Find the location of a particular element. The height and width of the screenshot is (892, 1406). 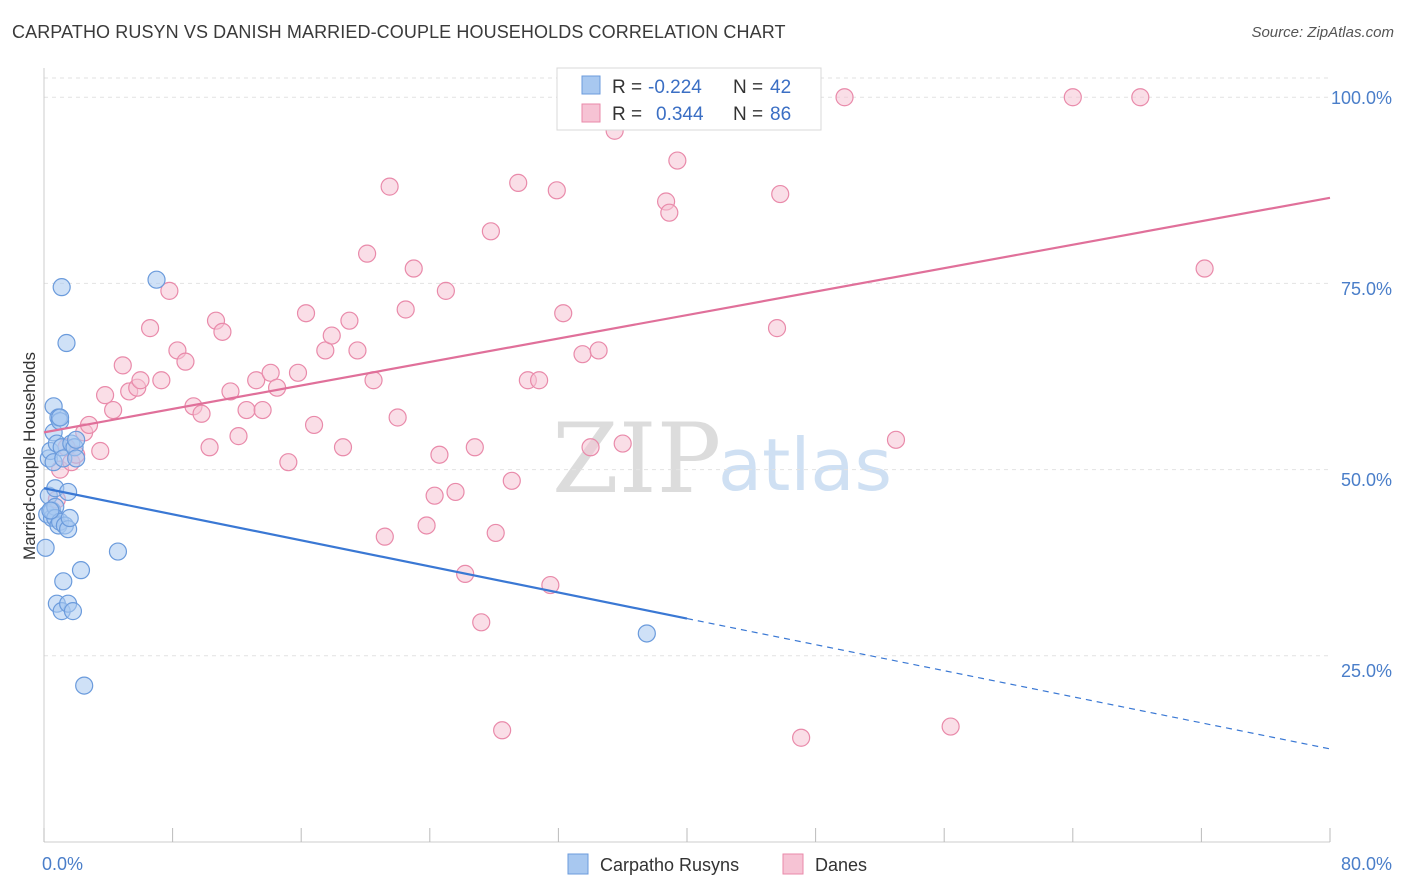

legend-n-label-pink: N = is located at coordinates (748, 114).